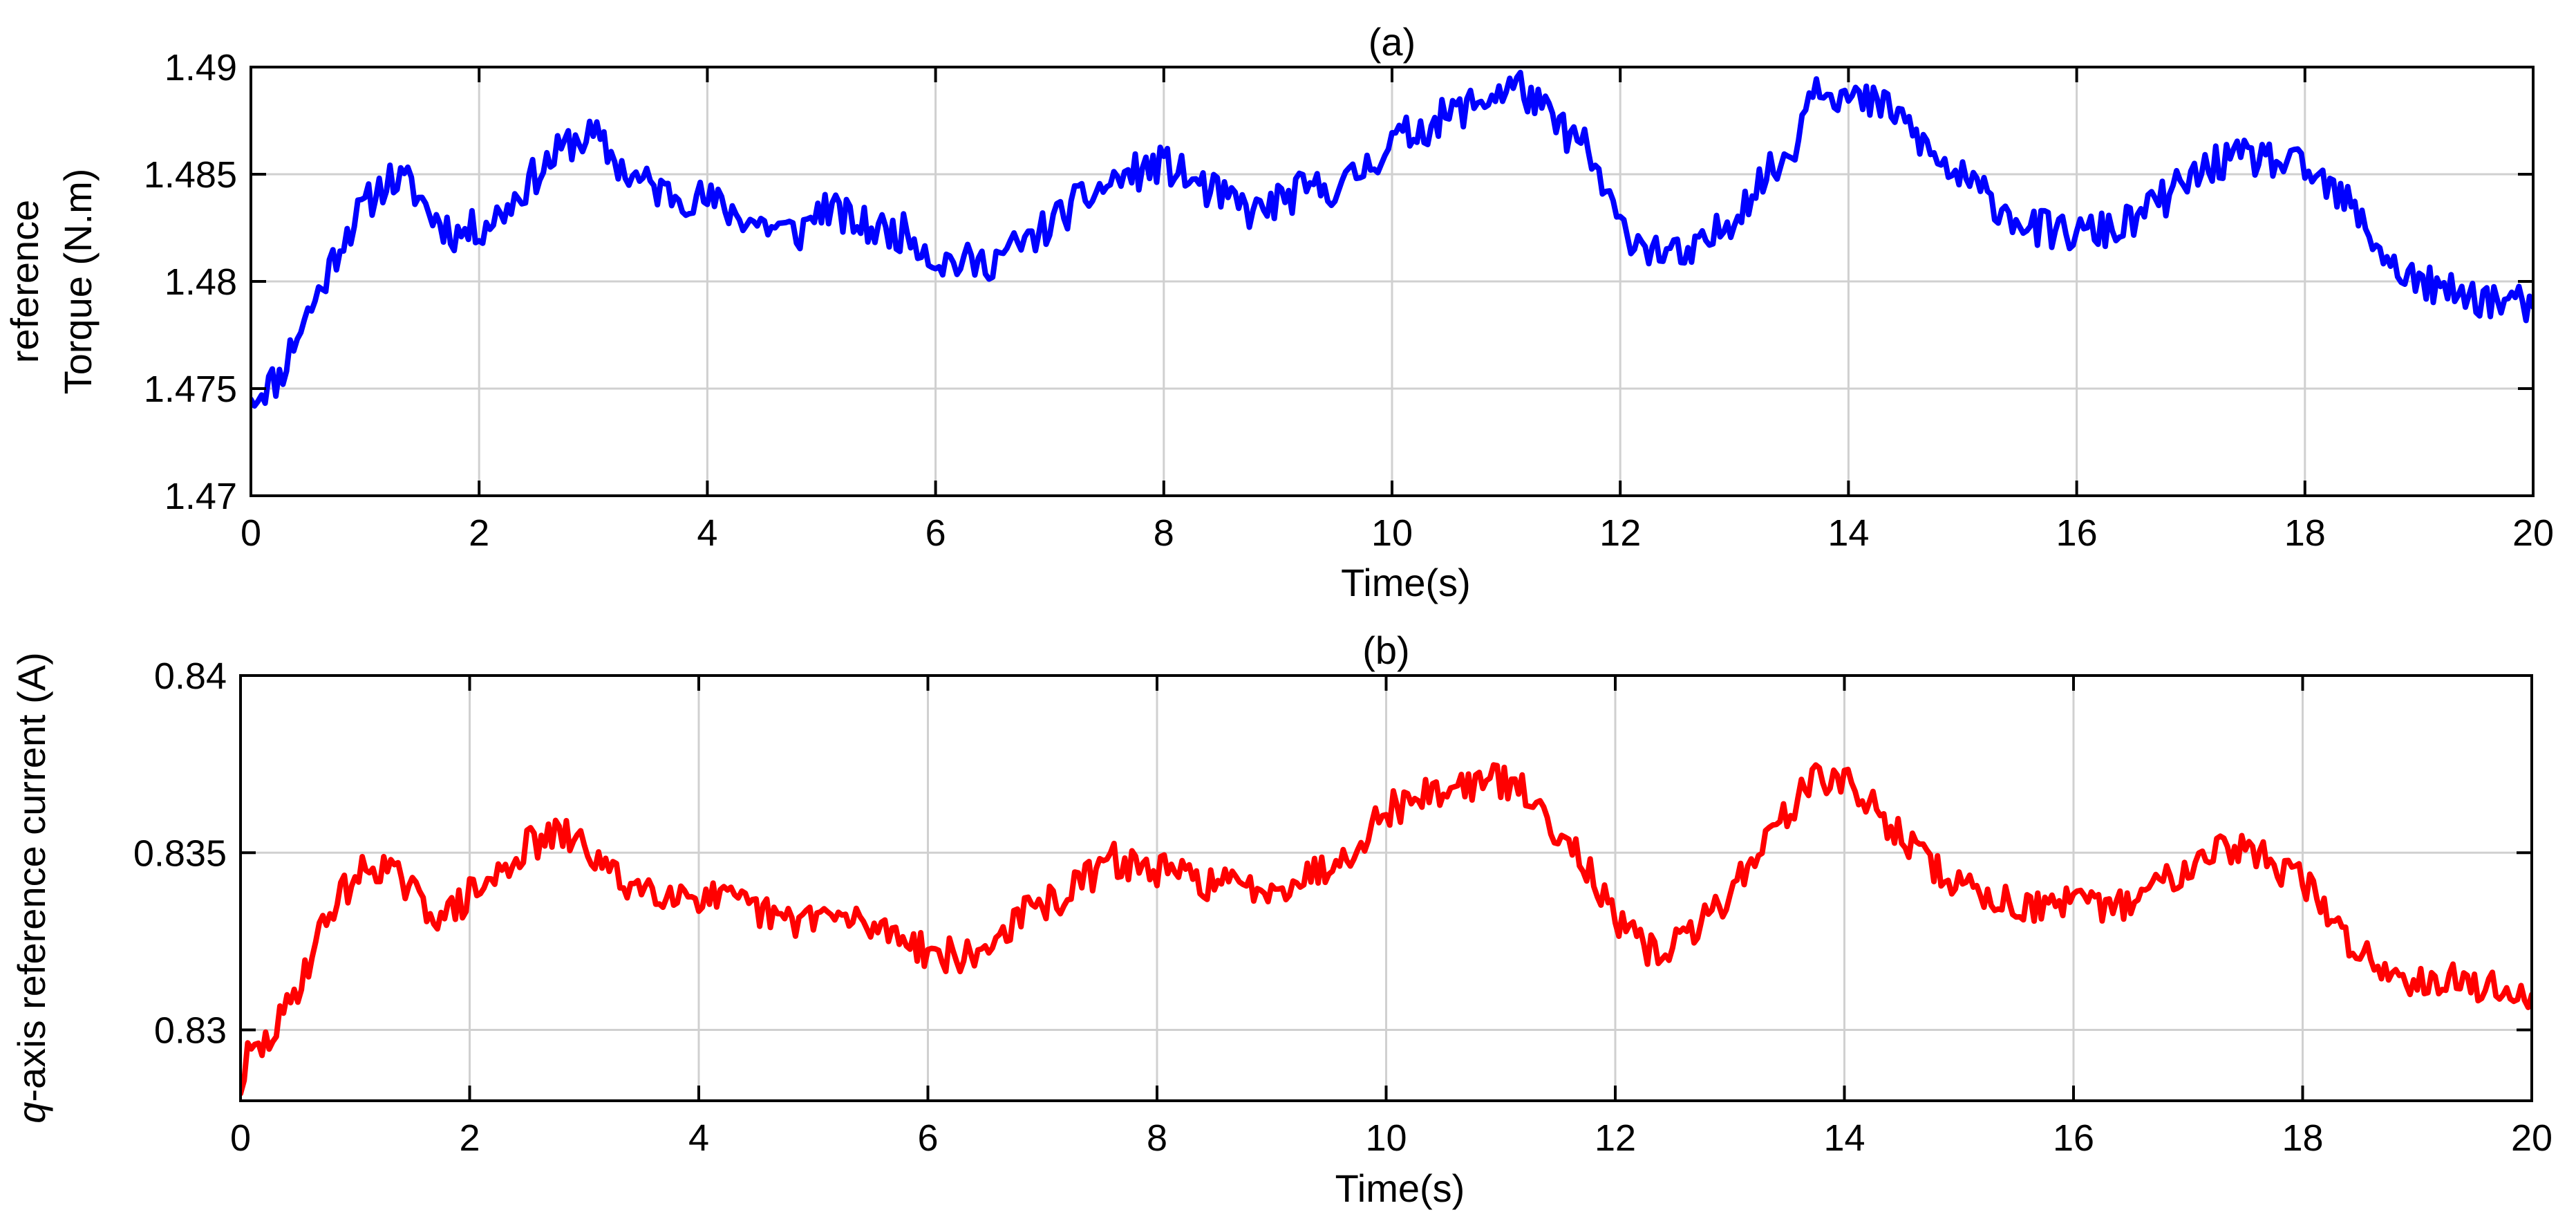 Image resolution: width=2576 pixels, height=1219 pixels. What do you see at coordinates (2073, 1138) in the screenshot?
I see `x-tick-label-b: 16` at bounding box center [2073, 1138].